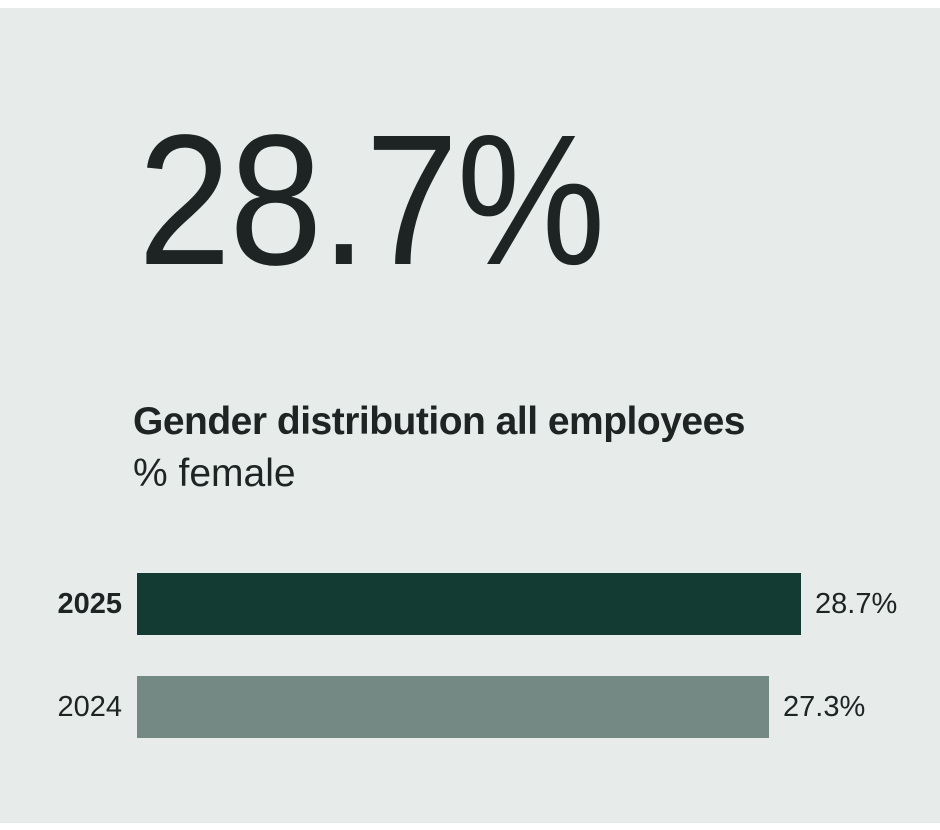  Describe the element at coordinates (439, 421) in the screenshot. I see `chart-title: Gender distribution all employees` at that location.